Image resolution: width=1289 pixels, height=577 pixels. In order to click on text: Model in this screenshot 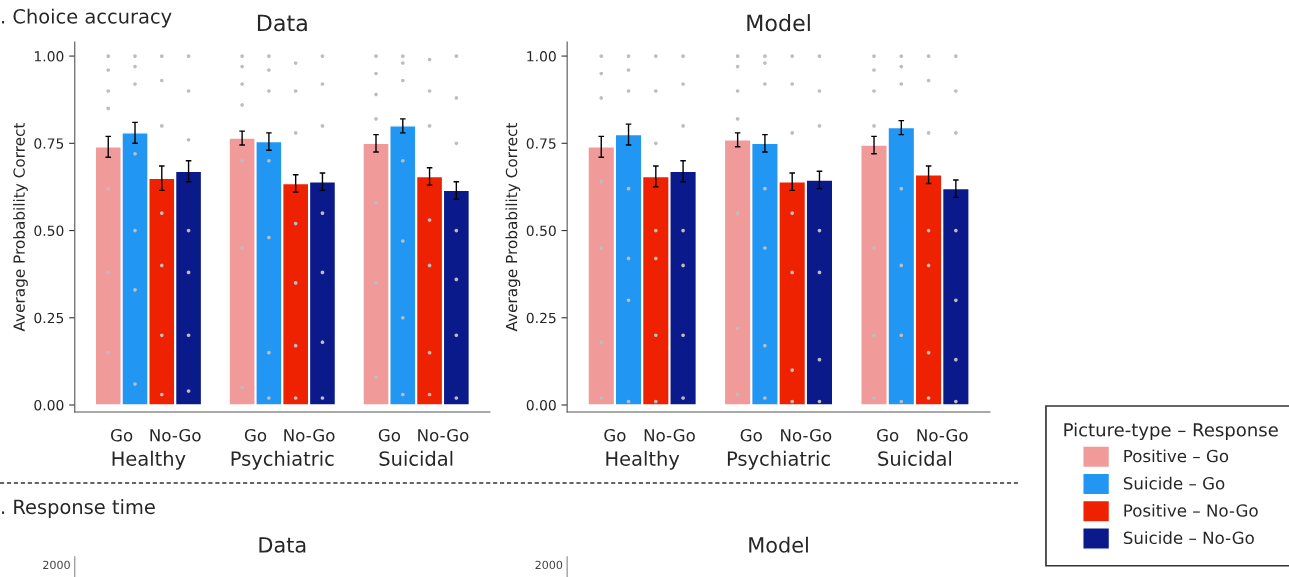, I will do `click(778, 544)`.